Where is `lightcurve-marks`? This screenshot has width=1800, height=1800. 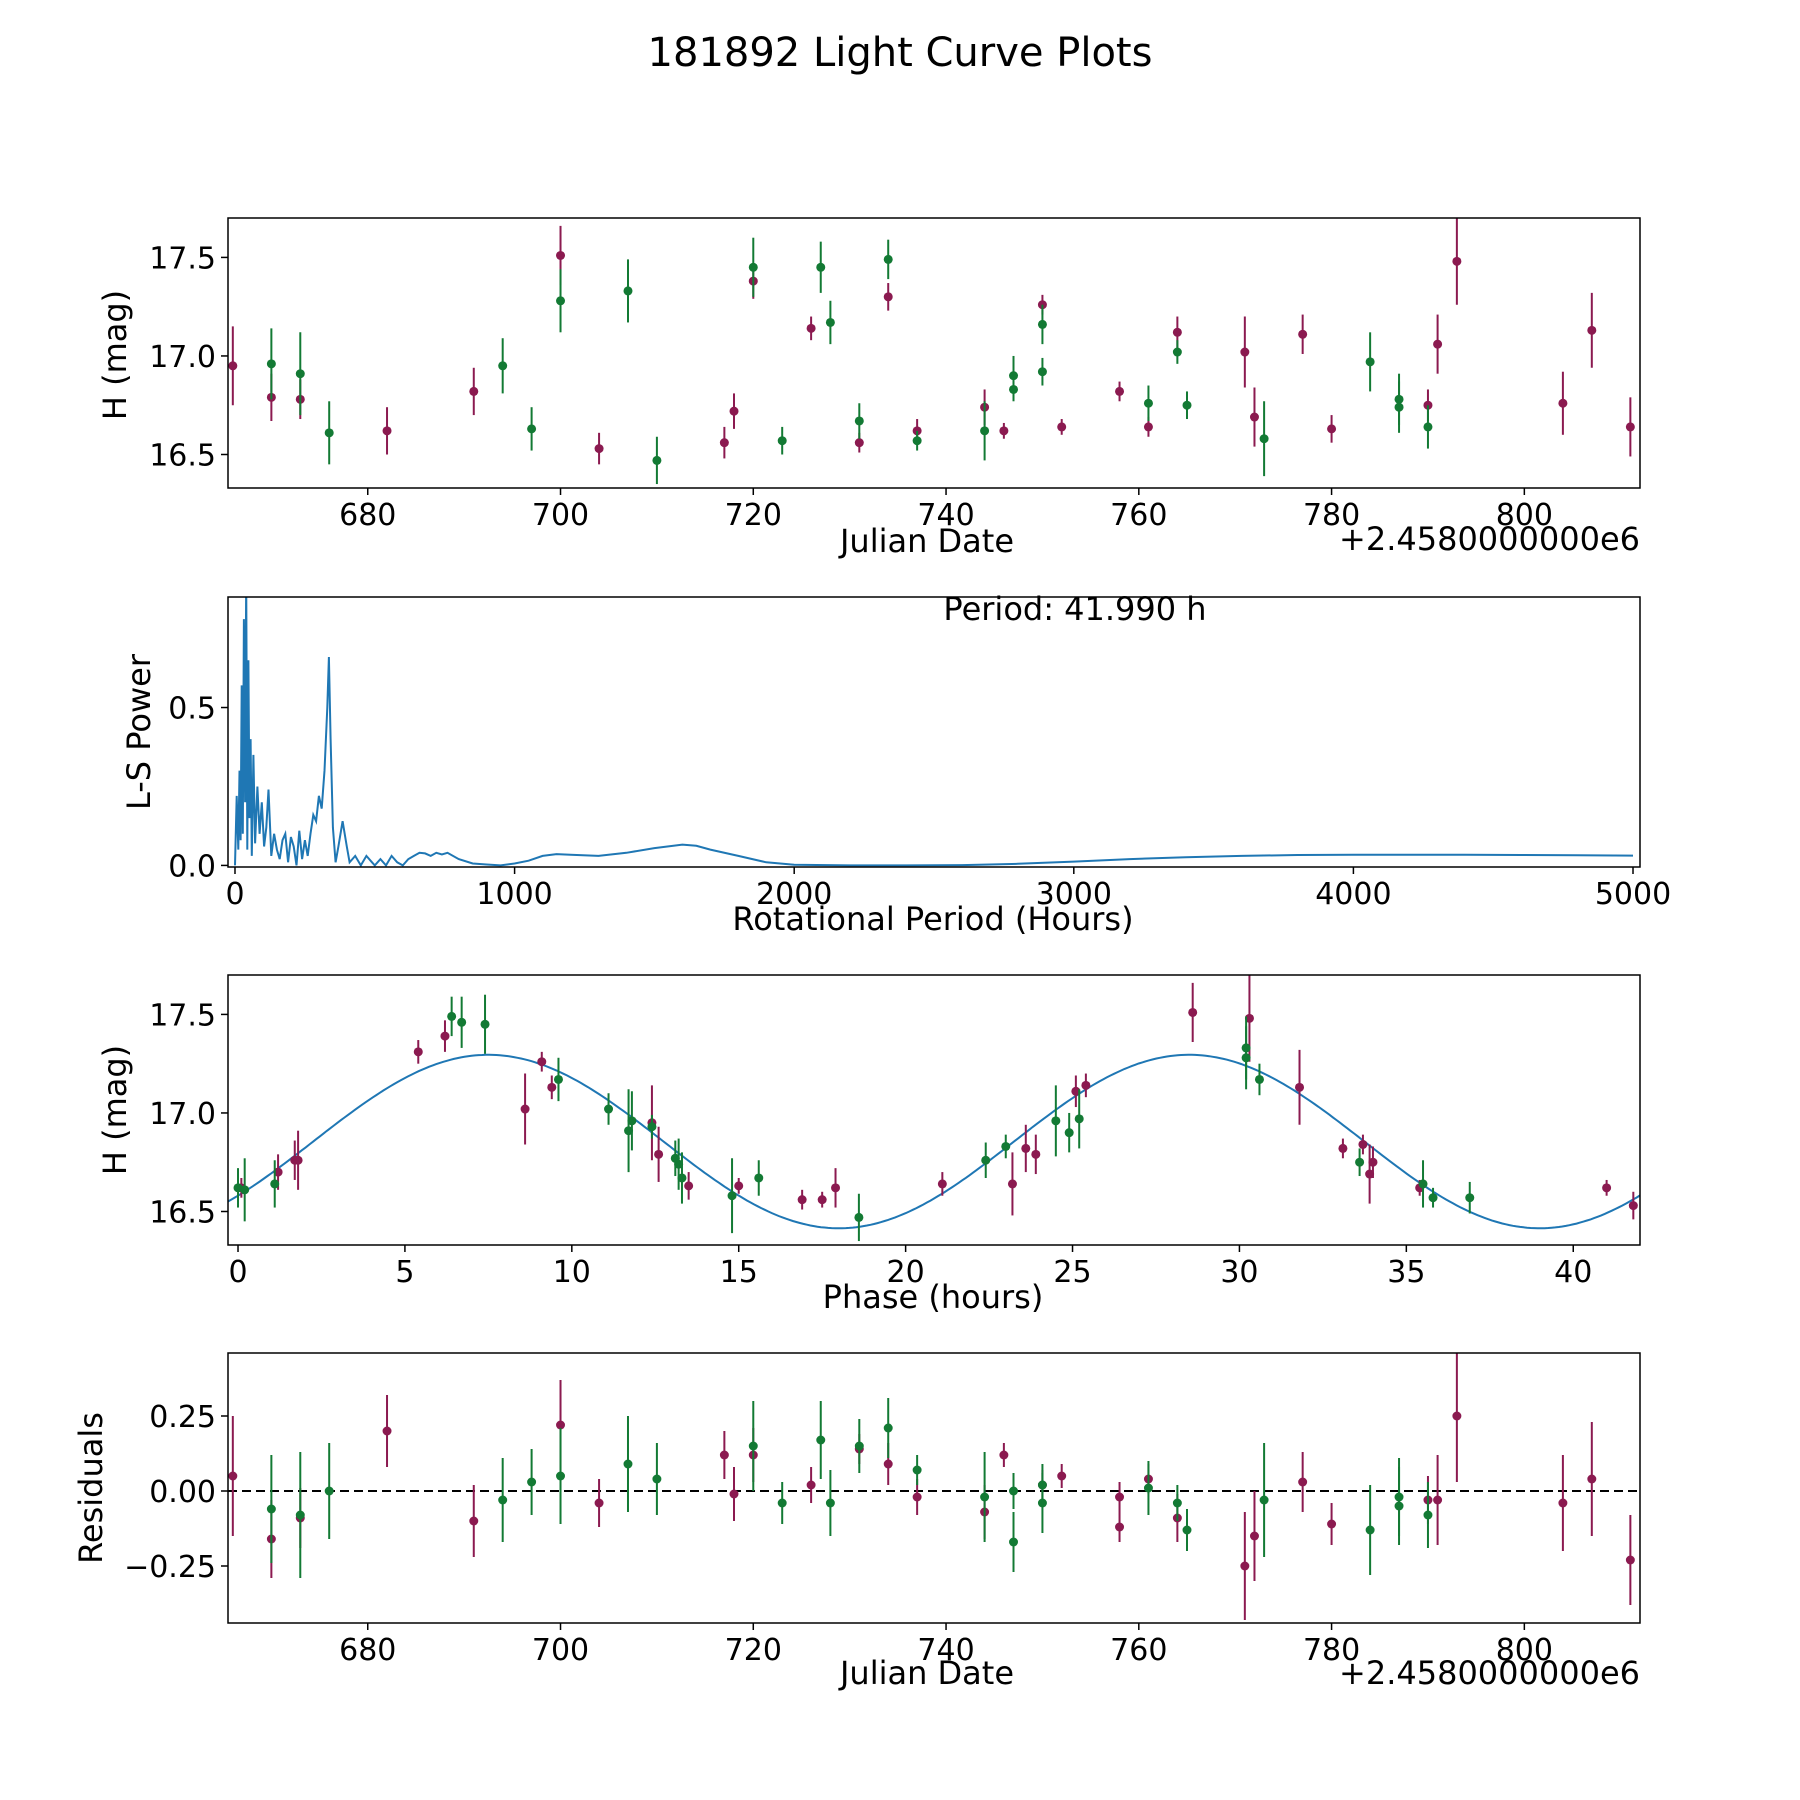 lightcurve-marks is located at coordinates (931, 351).